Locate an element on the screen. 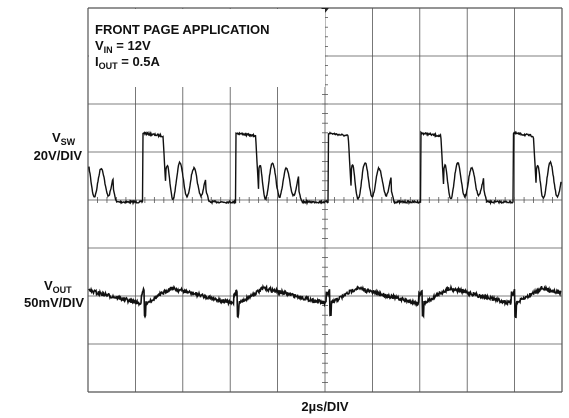 This screenshot has height=418, width=569. chart-title: FRONT PAGE APPLICATION is located at coordinates (182, 29).